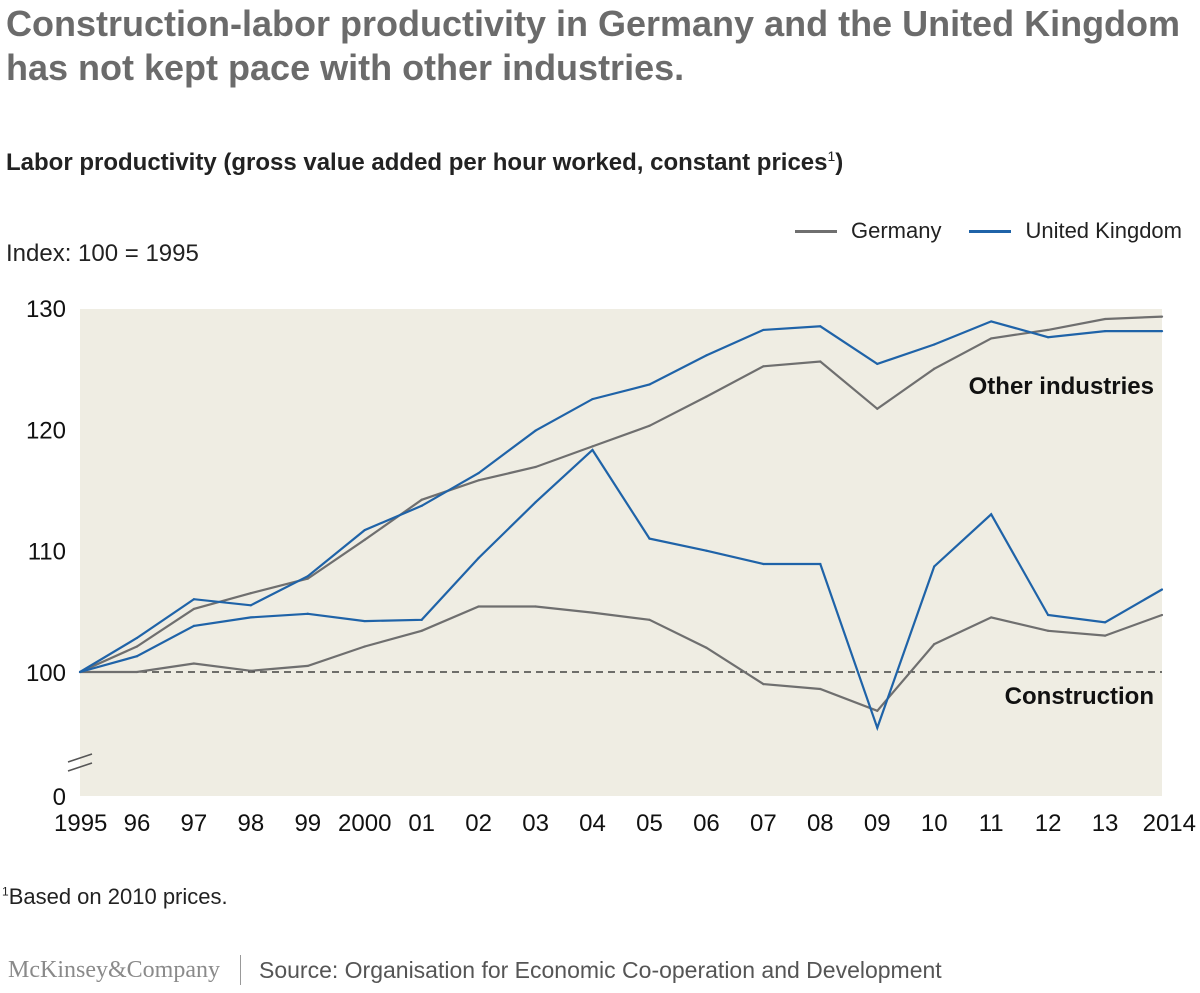 The width and height of the screenshot is (1200, 993). Describe the element at coordinates (478, 823) in the screenshot. I see `x-tick-label: 02` at that location.